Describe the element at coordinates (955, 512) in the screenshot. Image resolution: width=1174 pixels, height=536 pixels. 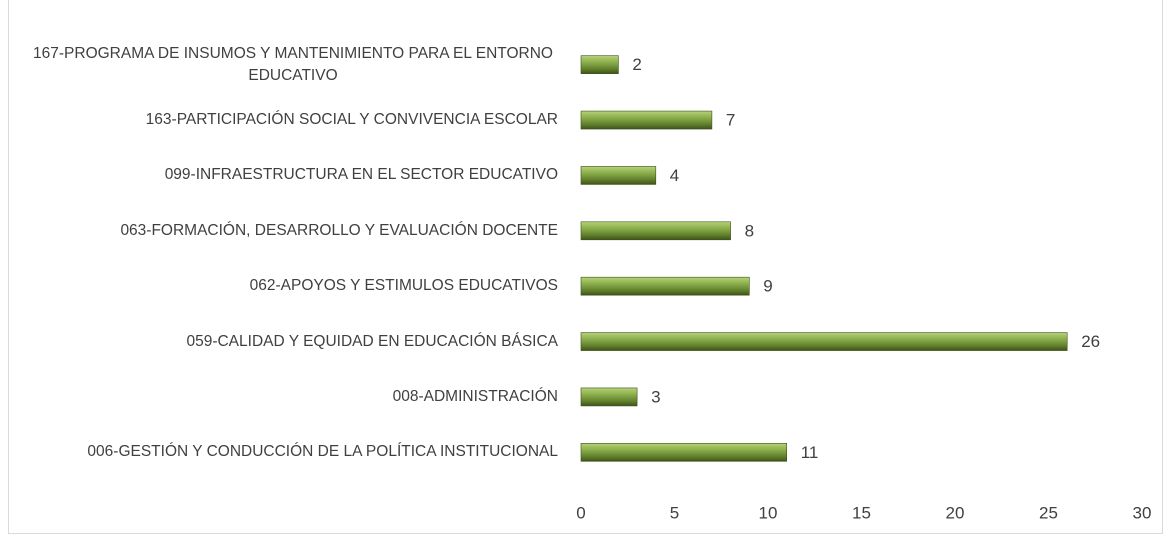
I see `x-tick-label: 20` at that location.